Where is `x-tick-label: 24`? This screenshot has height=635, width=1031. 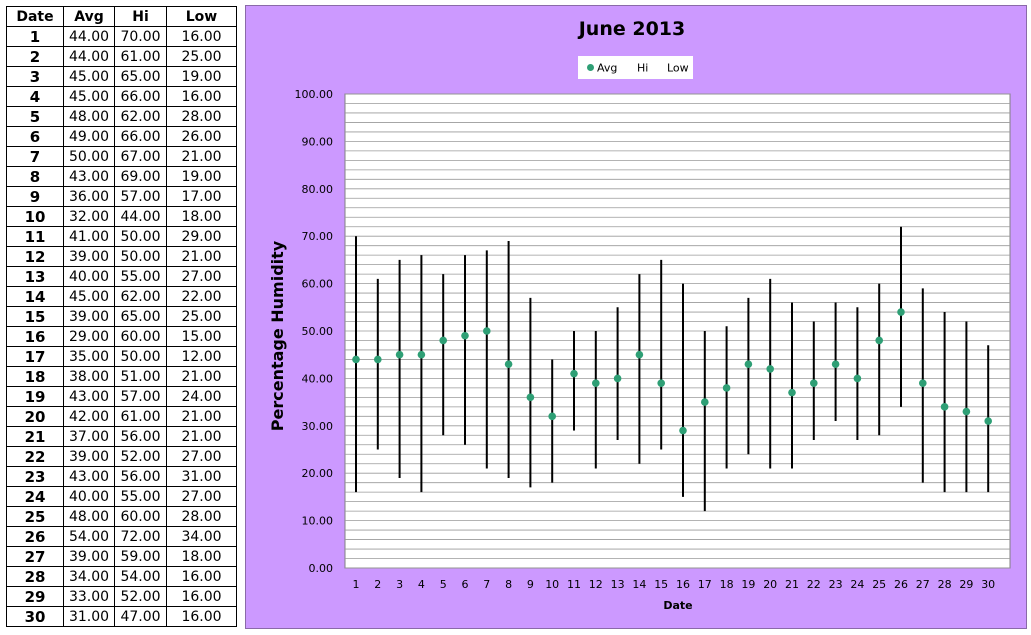
x-tick-label: 24 is located at coordinates (857, 584).